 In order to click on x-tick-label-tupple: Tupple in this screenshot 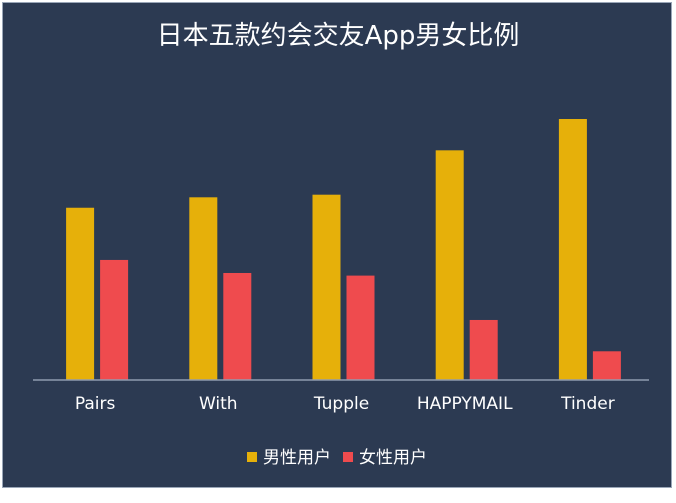, I will do `click(341, 404)`.